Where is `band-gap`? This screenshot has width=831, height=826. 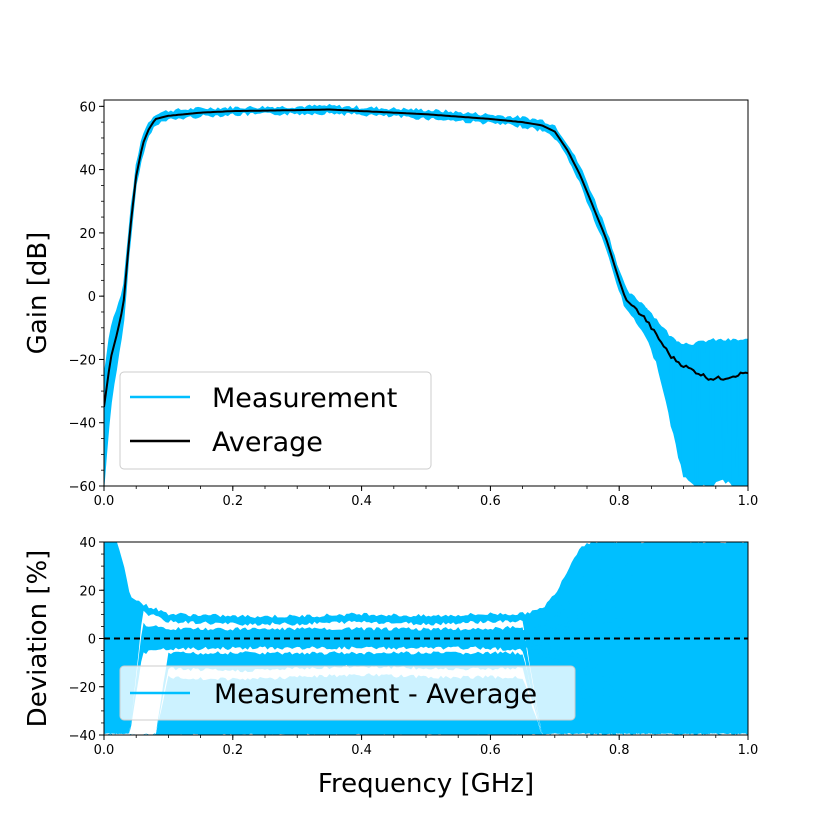
band-gap is located at coordinates (426, 672).